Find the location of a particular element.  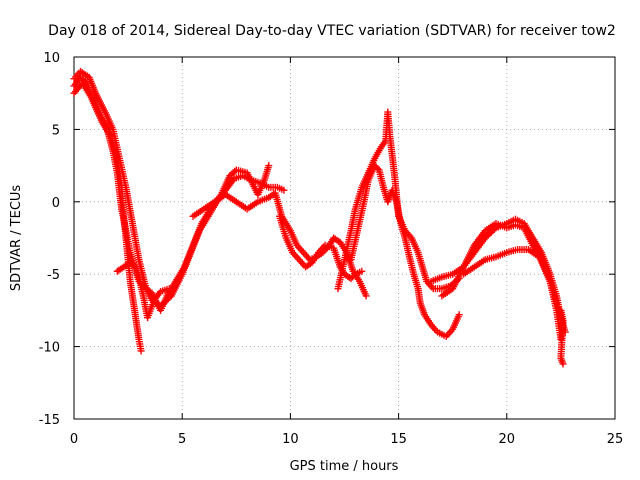

x-tick-label: 5 is located at coordinates (182, 439).